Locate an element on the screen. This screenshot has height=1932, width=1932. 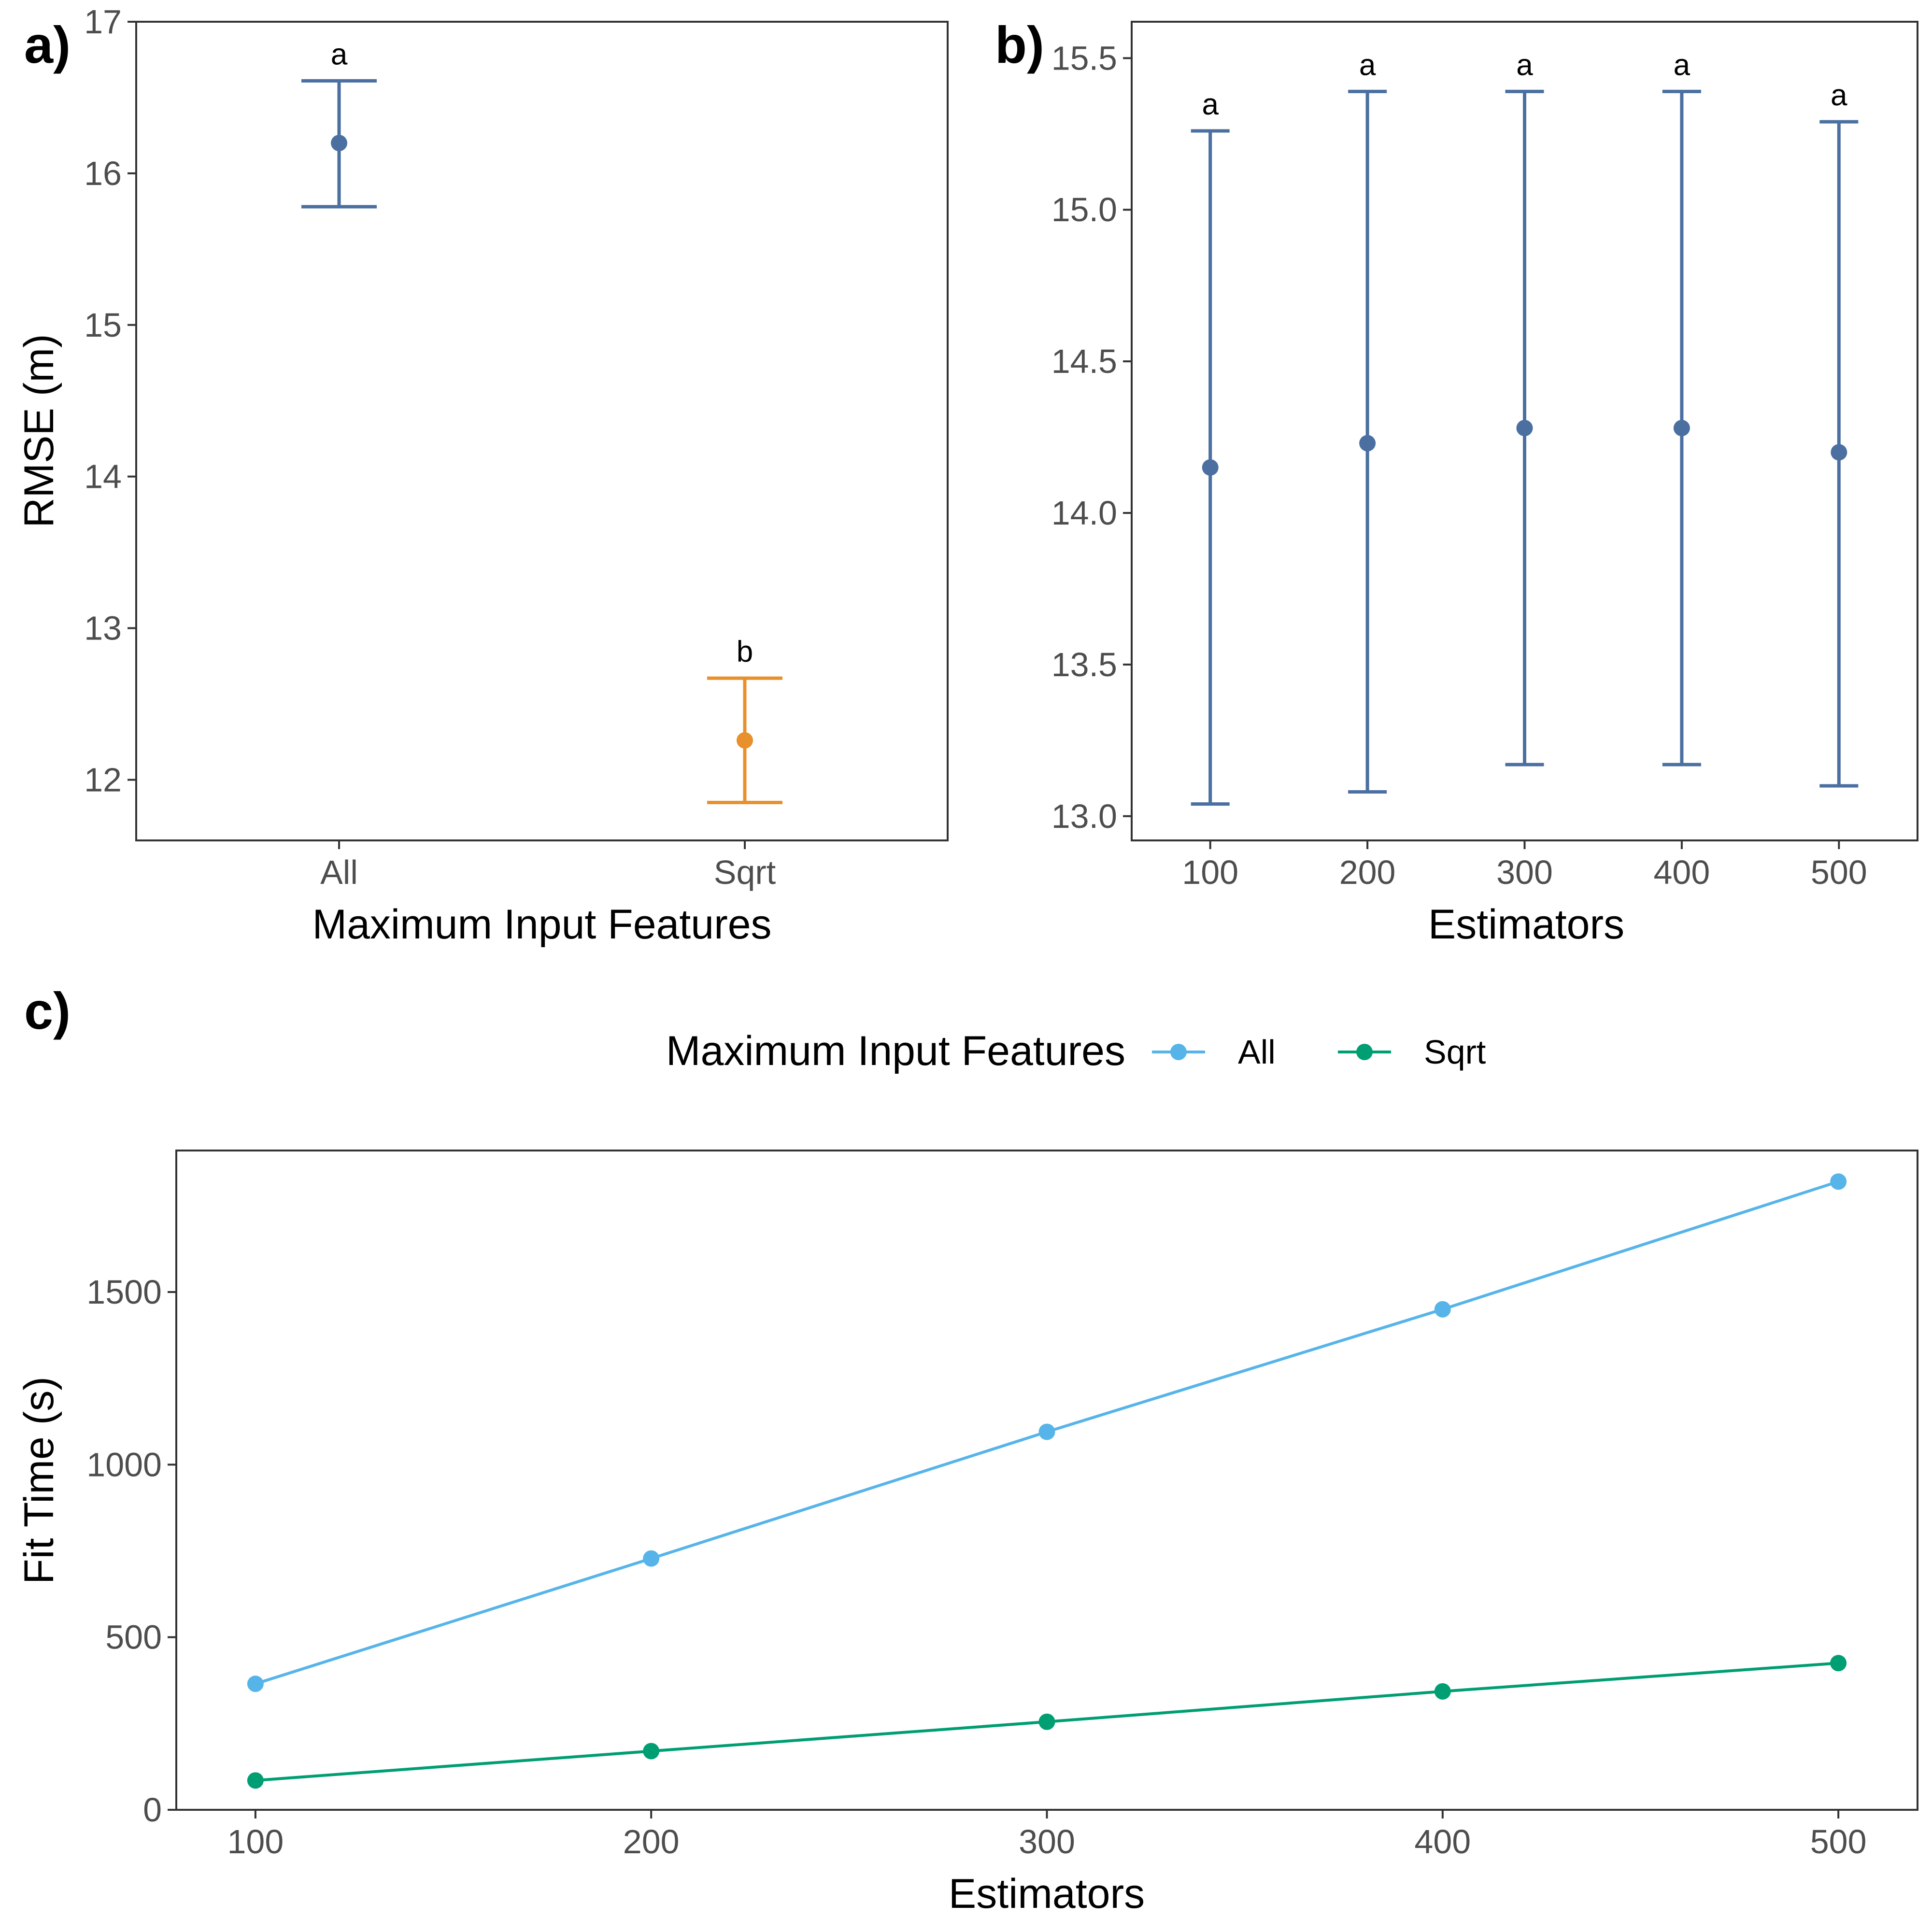
panel-b-x-tick-label: 300 is located at coordinates (1524, 872).